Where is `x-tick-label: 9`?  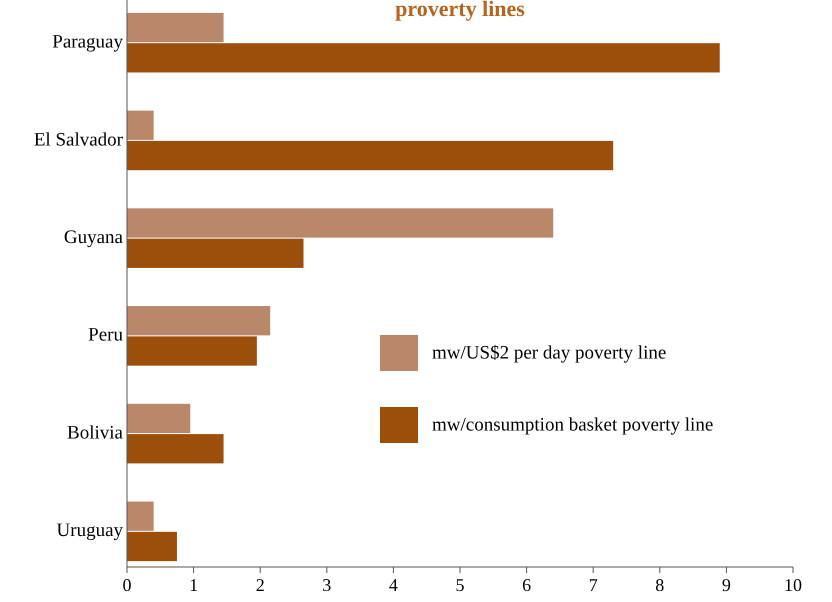
x-tick-label: 9 is located at coordinates (726, 585).